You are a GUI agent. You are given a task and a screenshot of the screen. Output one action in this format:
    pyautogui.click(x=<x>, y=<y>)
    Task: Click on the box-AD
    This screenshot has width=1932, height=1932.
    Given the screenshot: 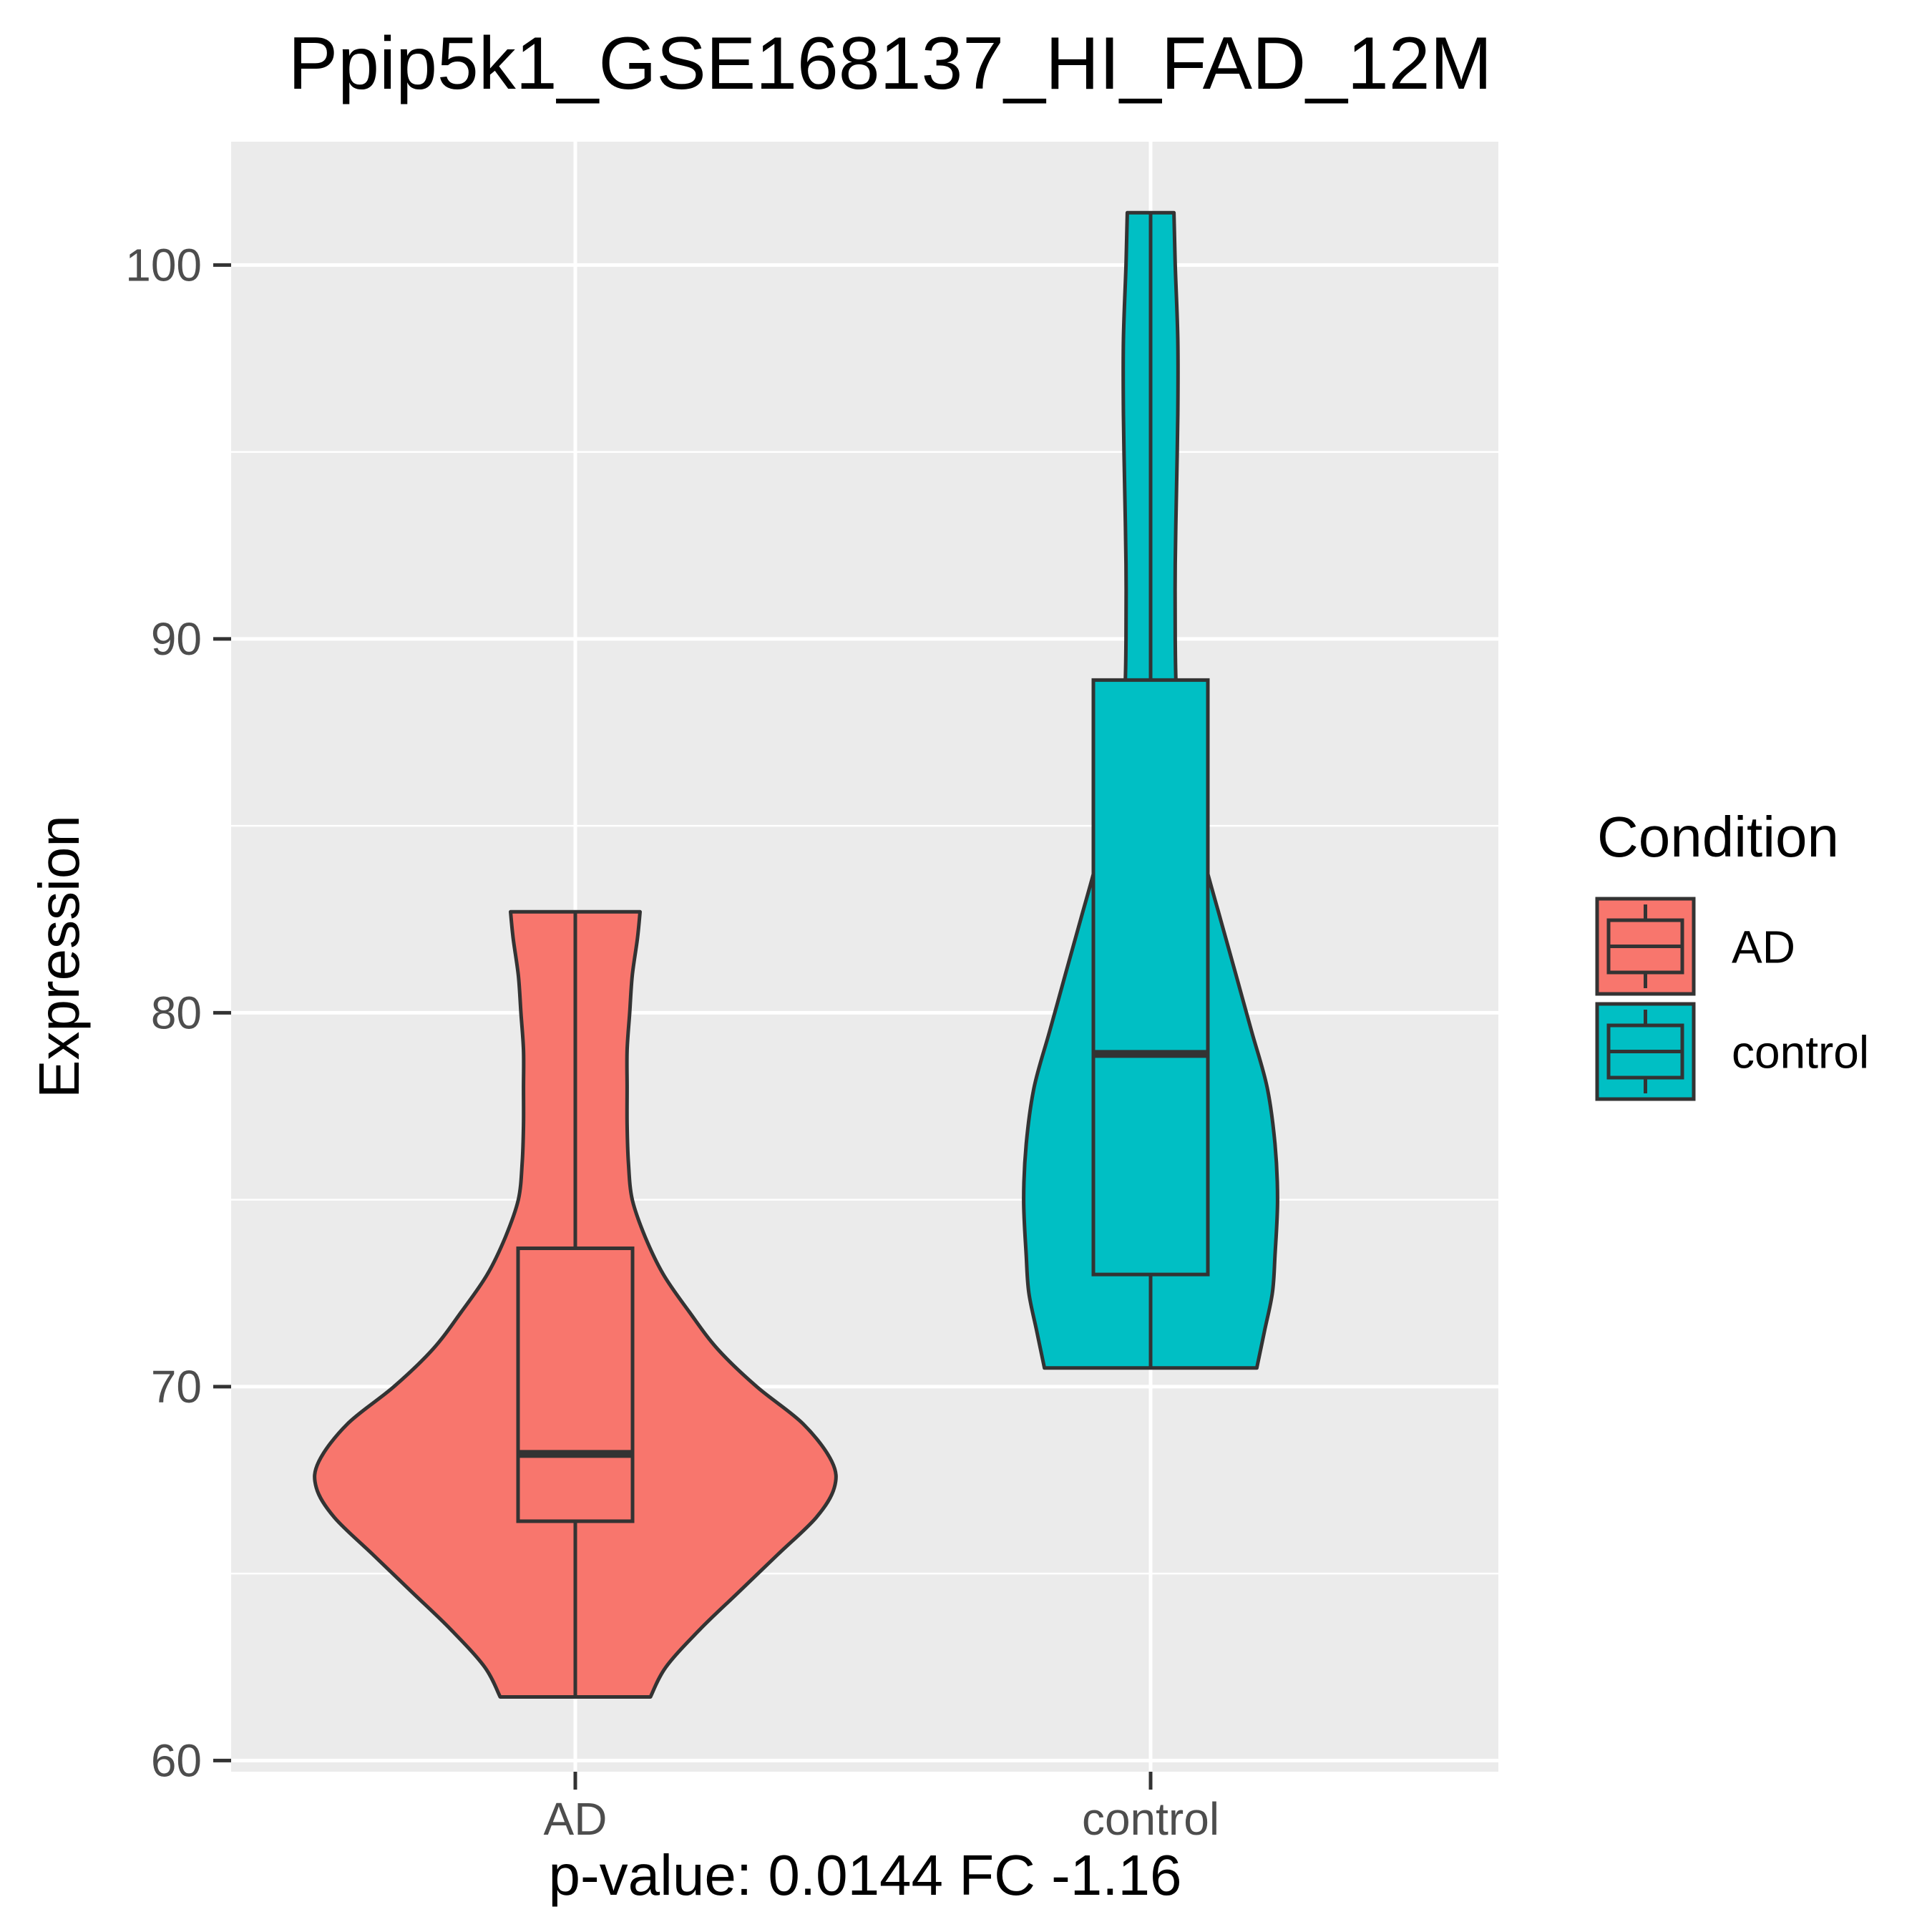 What is the action you would take?
    pyautogui.click(x=575, y=1384)
    